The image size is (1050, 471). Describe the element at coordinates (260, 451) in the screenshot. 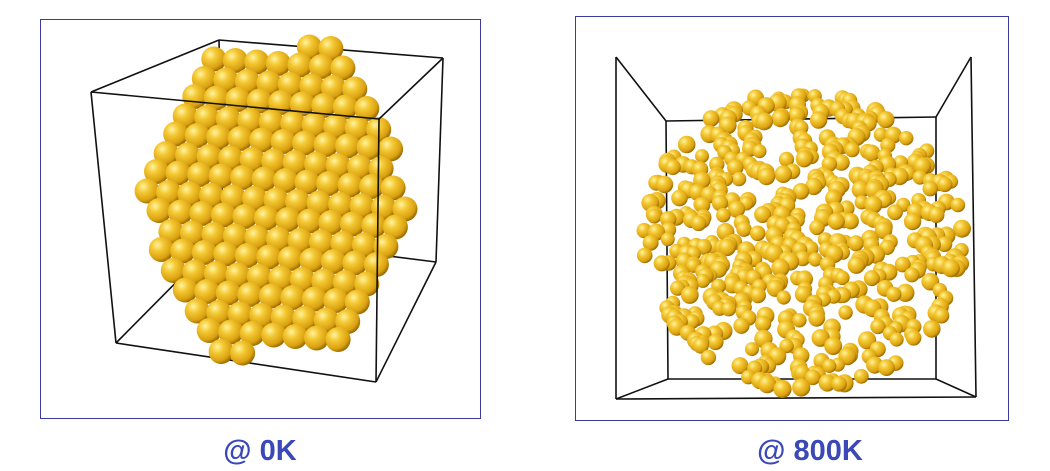

I see `temperature-caption-0k: @ 0K` at that location.